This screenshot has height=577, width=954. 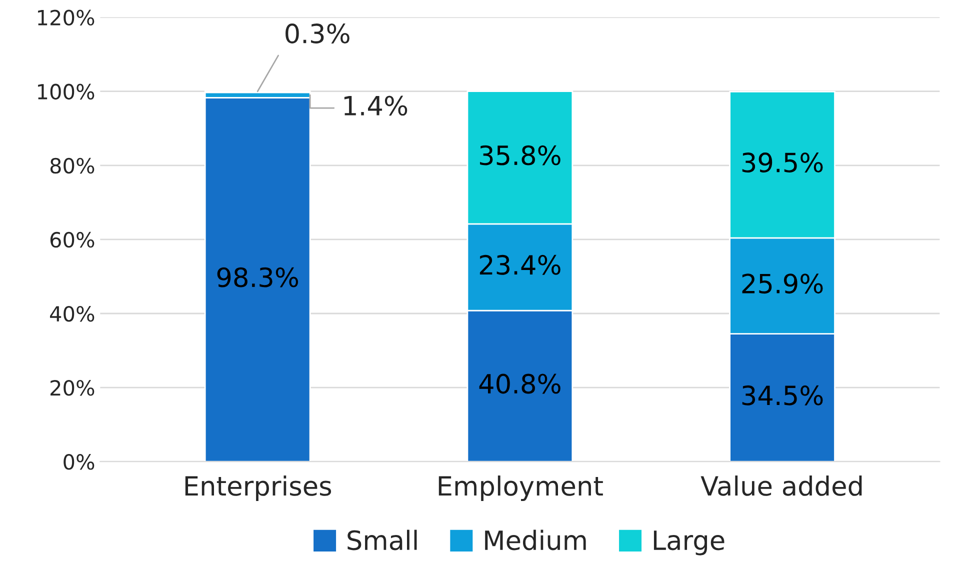 I want to click on data-label: 25.9%, so click(x=782, y=284).